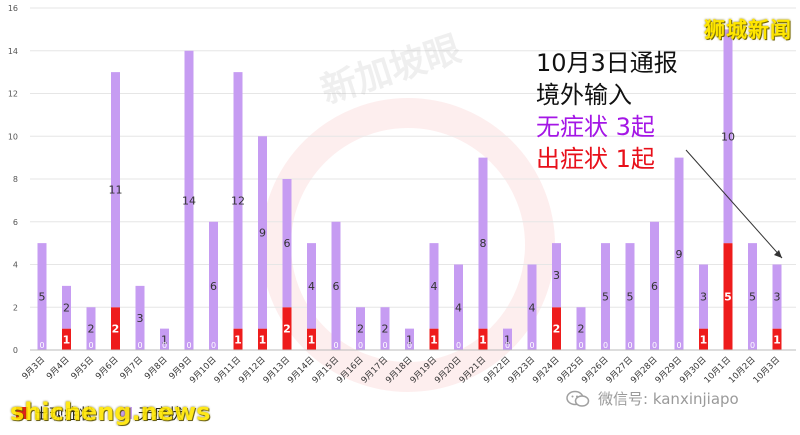  I want to click on y-tick-label: 6, so click(15, 222).